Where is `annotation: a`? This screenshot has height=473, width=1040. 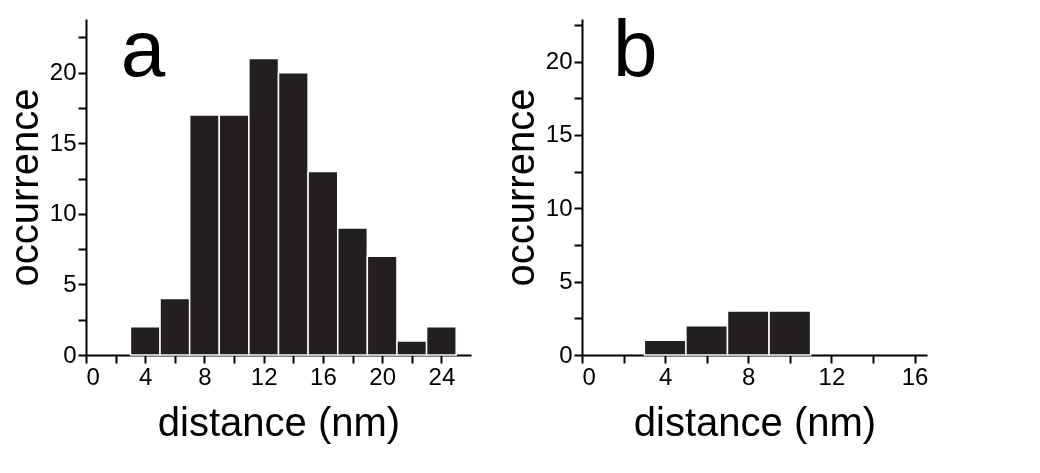
annotation: a is located at coordinates (143, 48).